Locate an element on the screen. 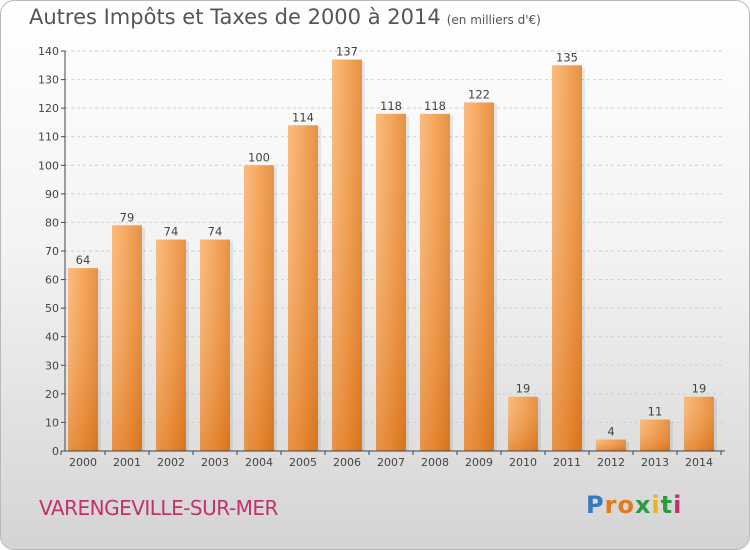 The image size is (750, 550). chart-title-text: Autres Impôts et Taxes de 2000 à 2014 is located at coordinates (235, 17).